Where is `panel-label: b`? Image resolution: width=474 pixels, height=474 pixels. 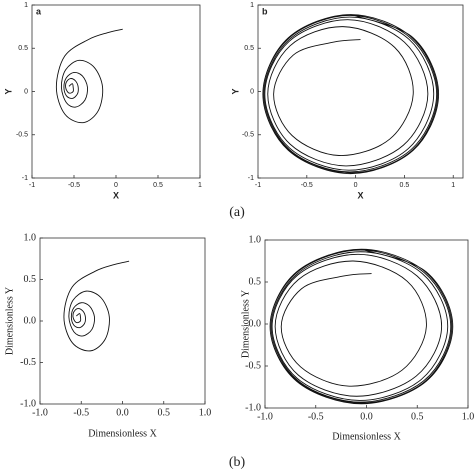 panel-label: b is located at coordinates (265, 11).